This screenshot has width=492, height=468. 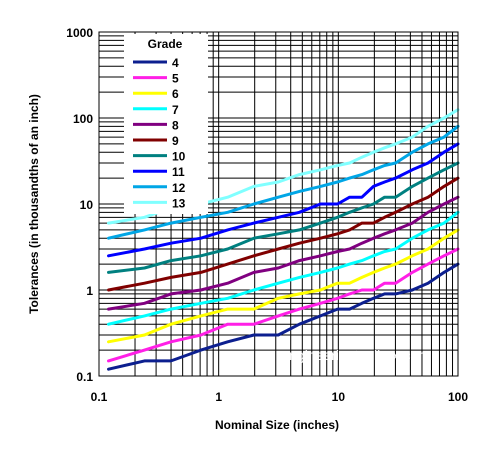 What do you see at coordinates (99, 397) in the screenshot?
I see `x-tick-label: 0.1` at bounding box center [99, 397].